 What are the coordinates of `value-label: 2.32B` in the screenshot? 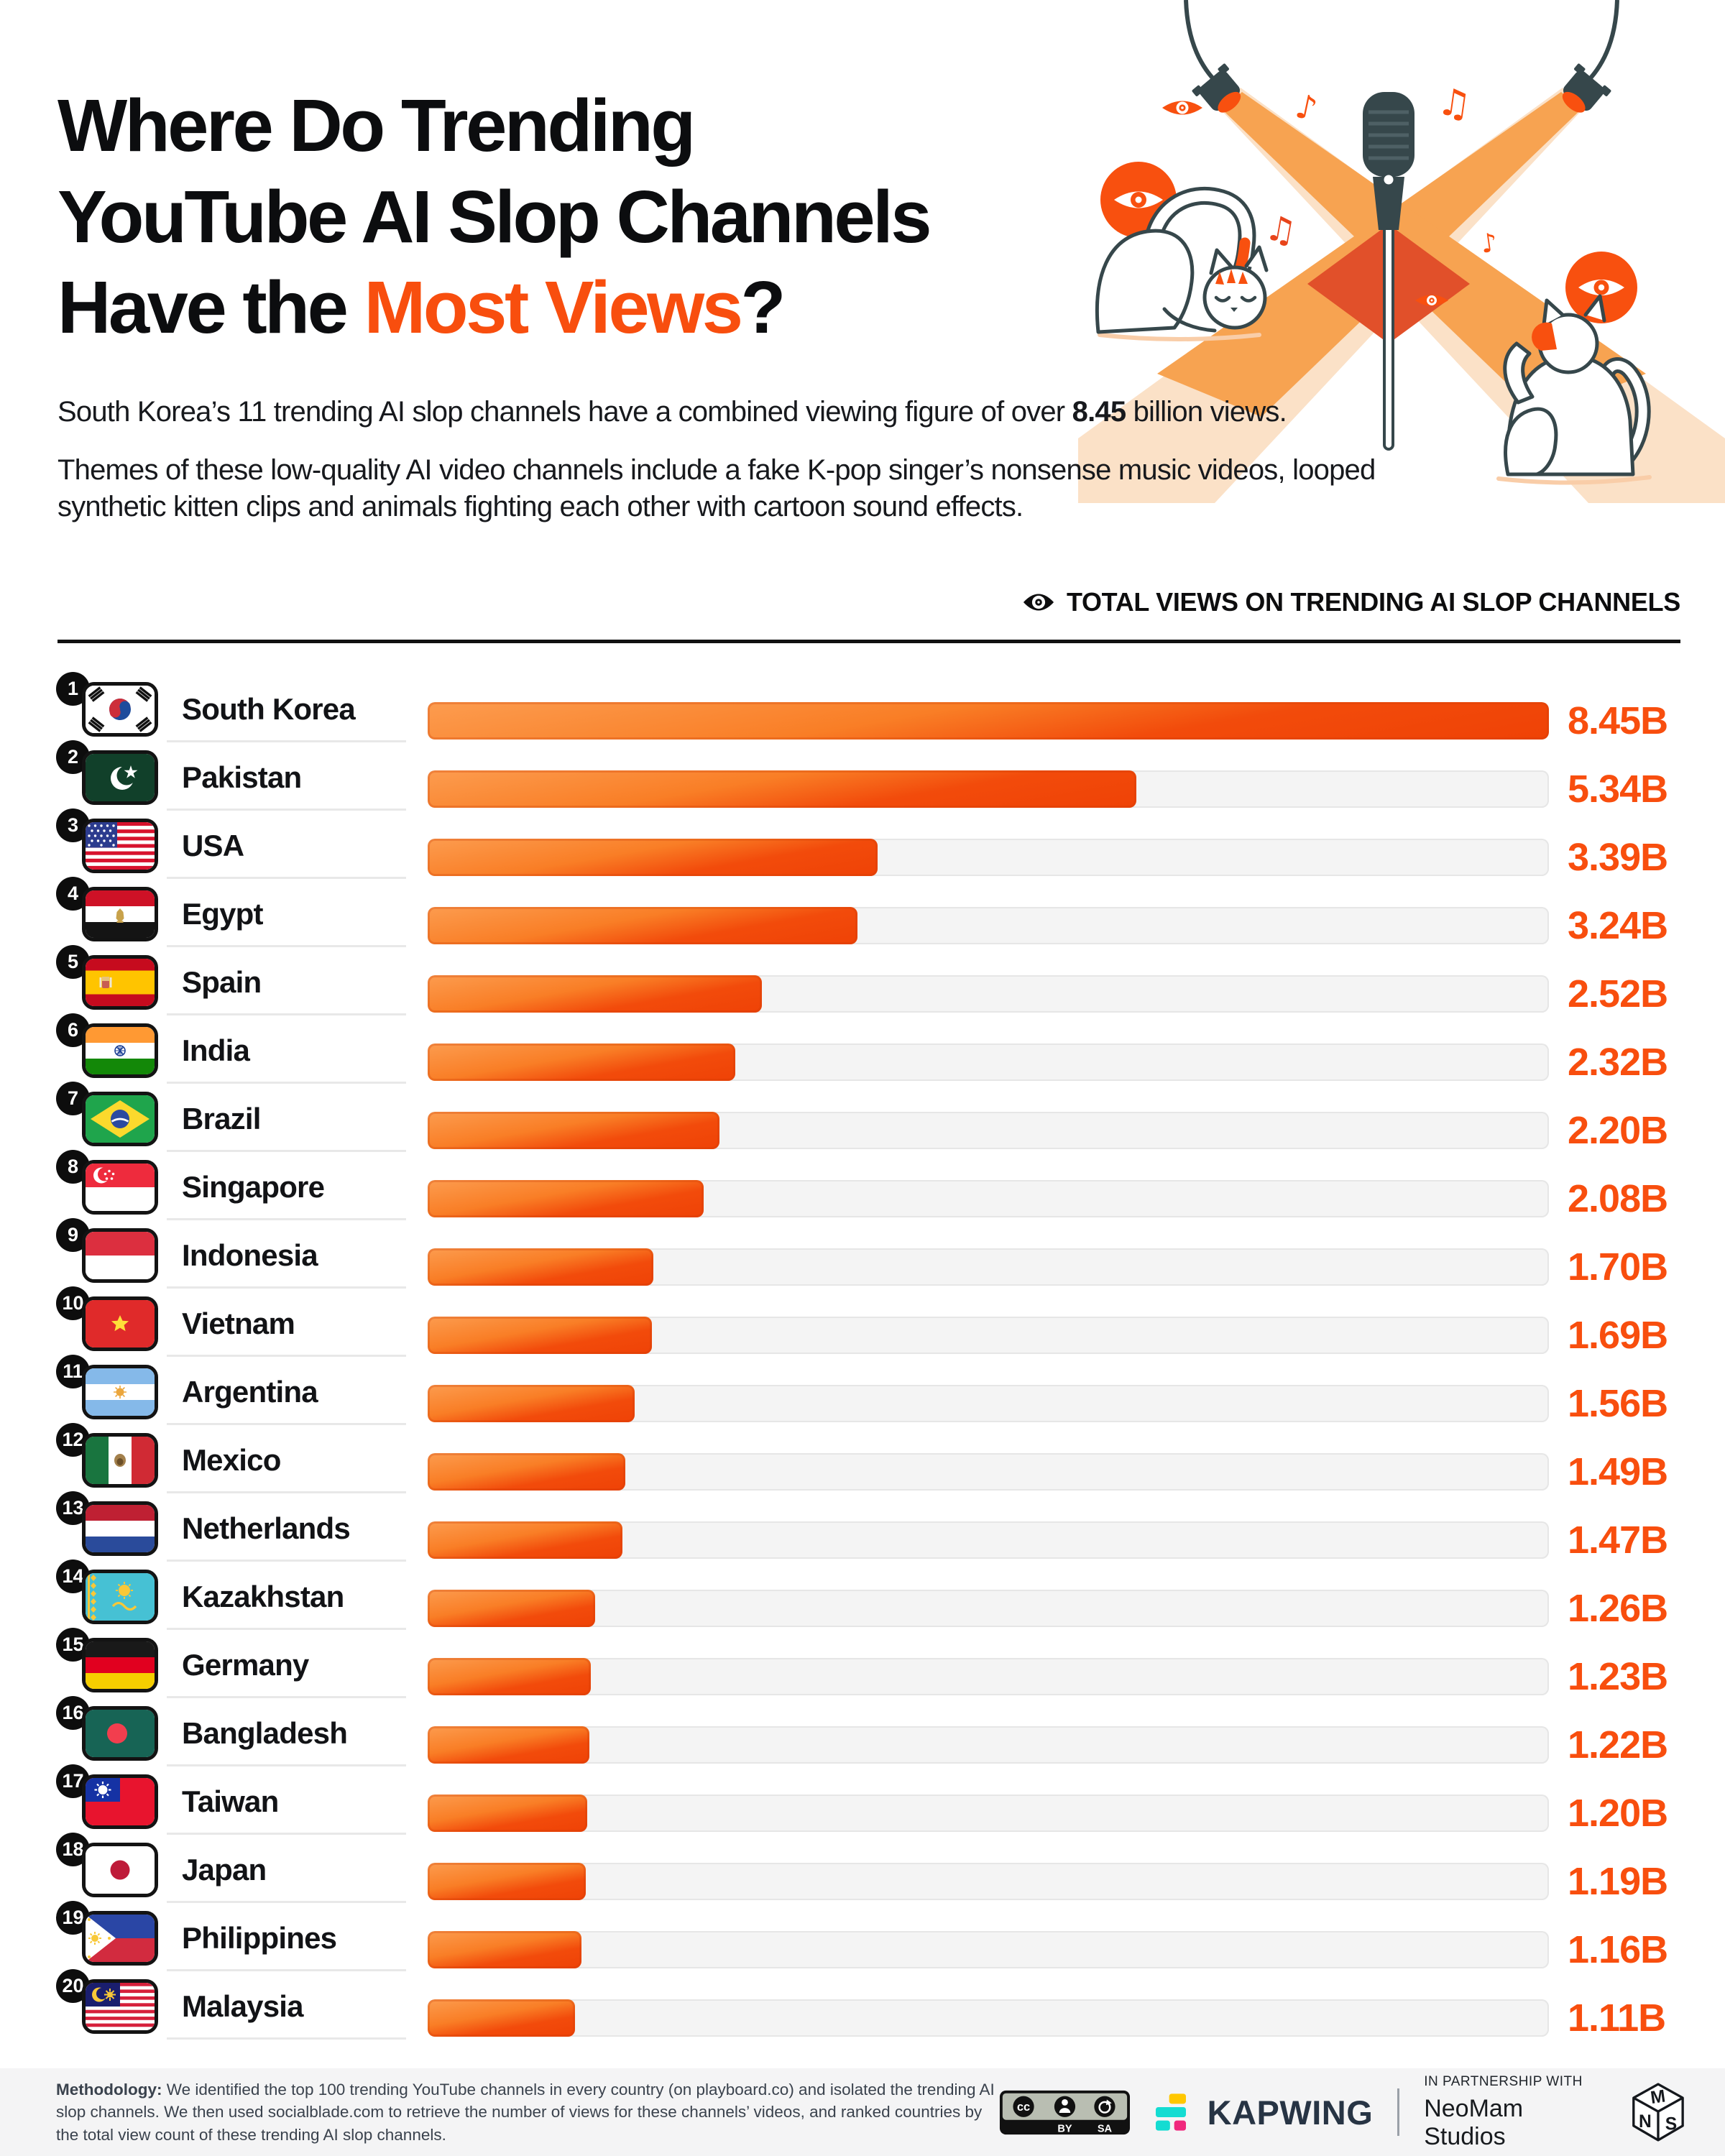 It's located at (1618, 1063).